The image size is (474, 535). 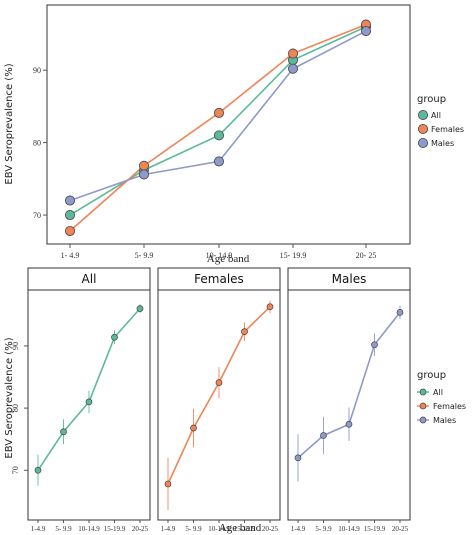 I want to click on top-legend-label-males: Males, so click(x=442, y=143).